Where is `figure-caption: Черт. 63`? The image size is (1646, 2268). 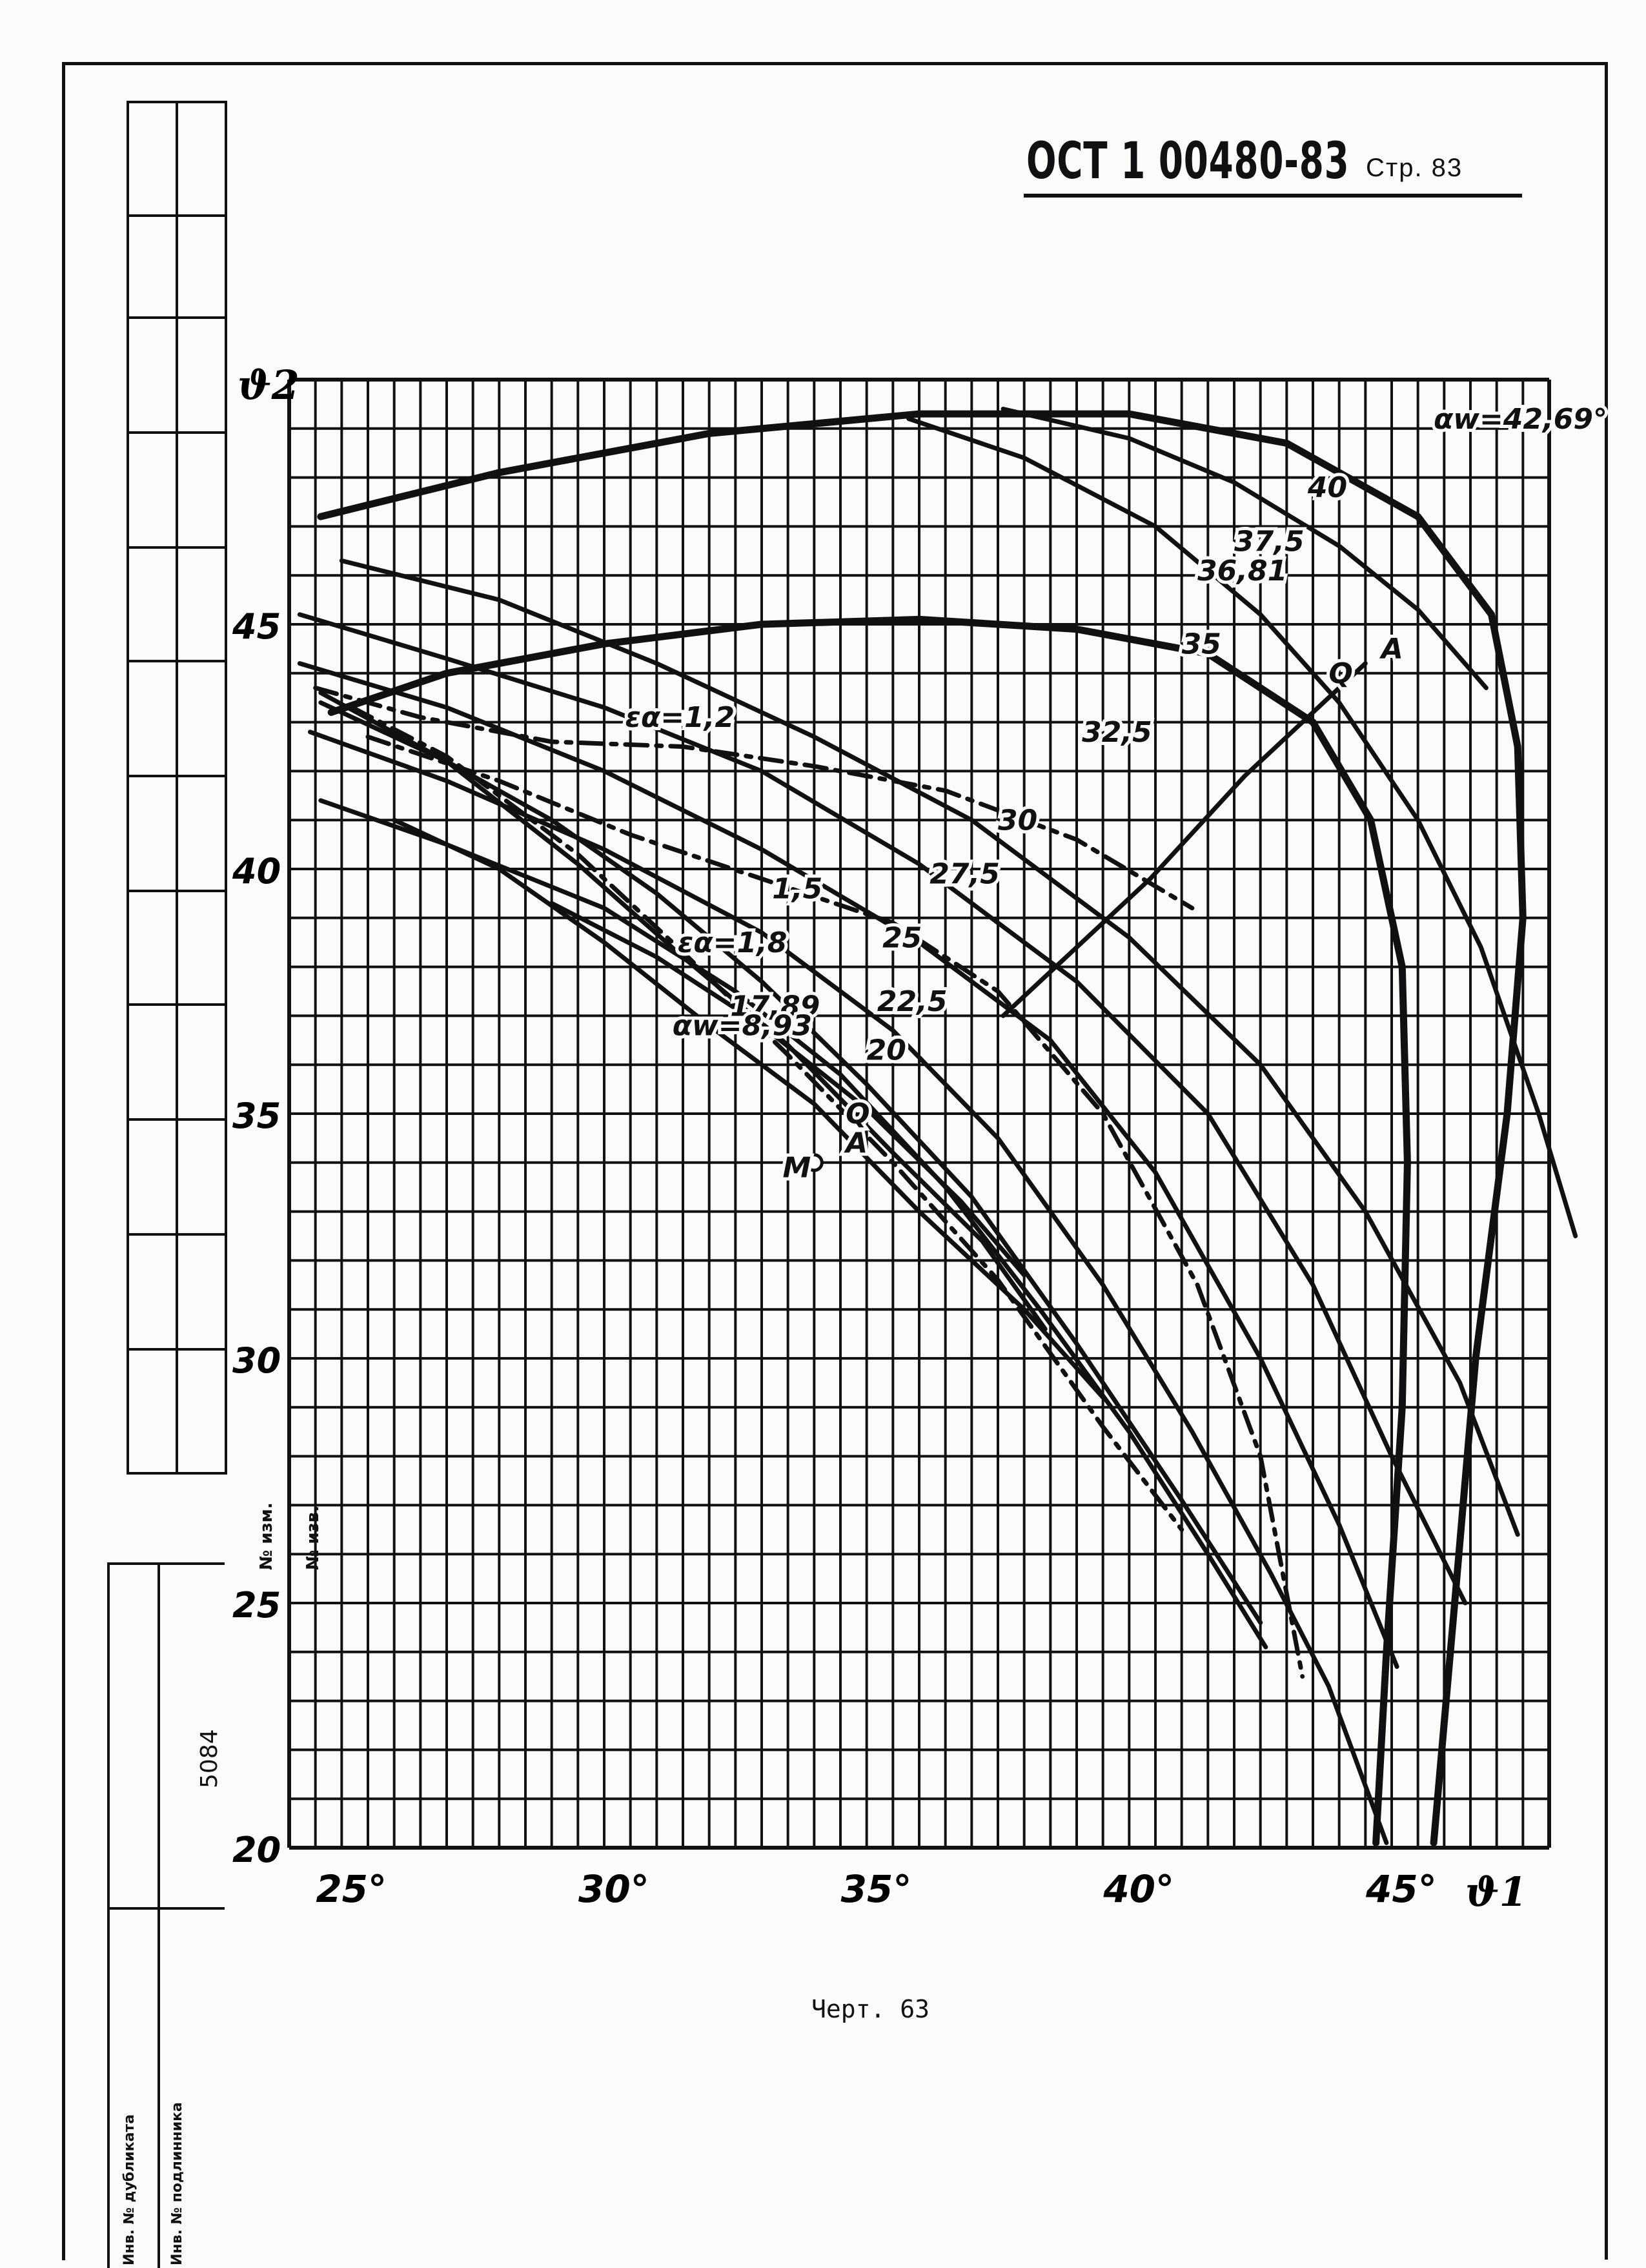
figure-caption: Черт. 63 is located at coordinates (870, 2009).